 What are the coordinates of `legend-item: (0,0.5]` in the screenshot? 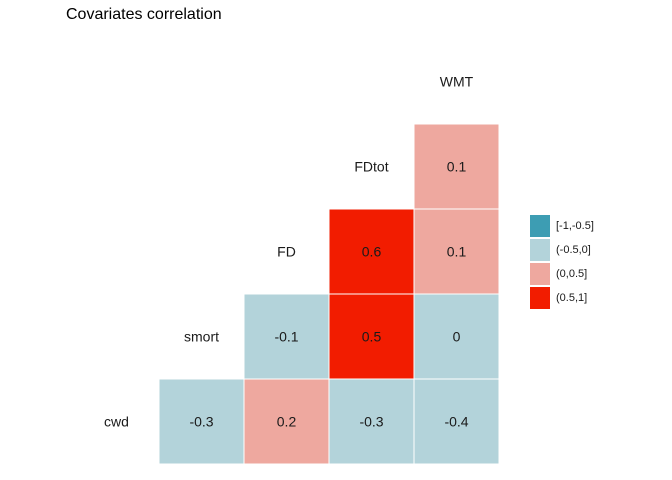 It's located at (562, 274).